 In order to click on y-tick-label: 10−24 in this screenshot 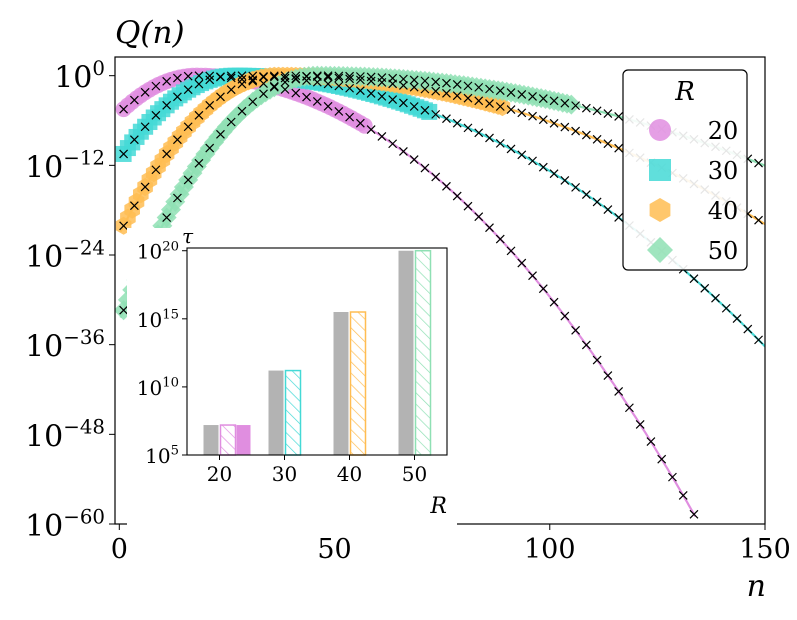, I will do `click(65, 255)`.